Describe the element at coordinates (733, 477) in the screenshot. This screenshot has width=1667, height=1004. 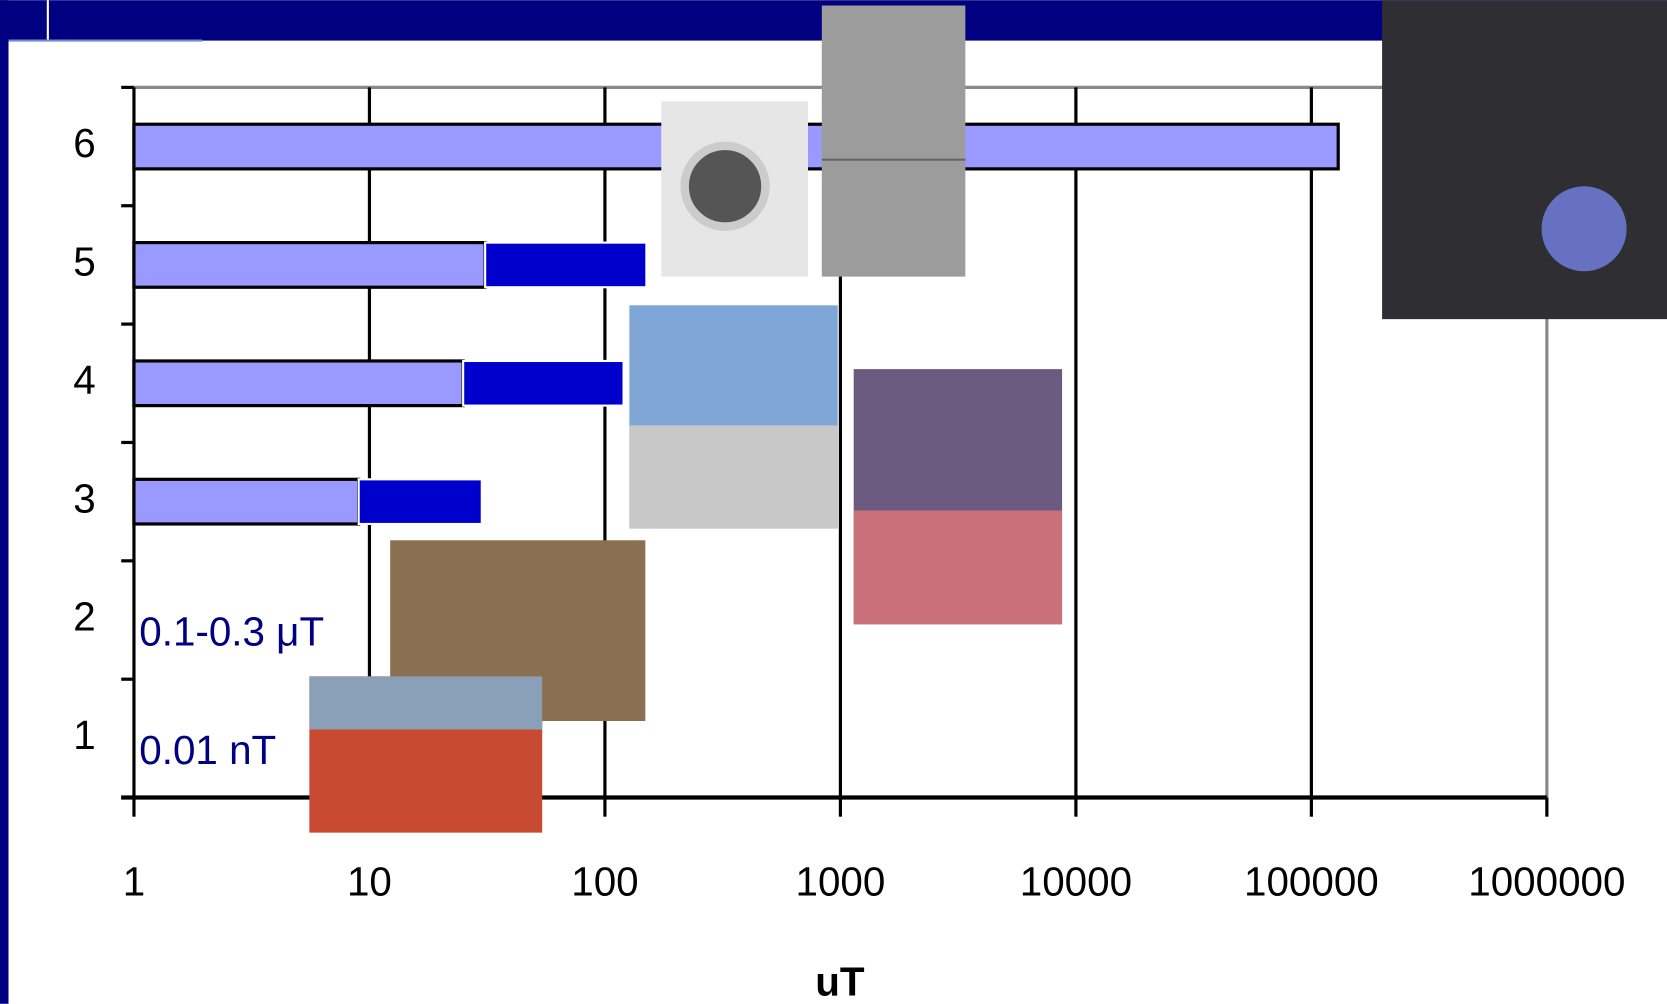
I see `plant-building` at that location.